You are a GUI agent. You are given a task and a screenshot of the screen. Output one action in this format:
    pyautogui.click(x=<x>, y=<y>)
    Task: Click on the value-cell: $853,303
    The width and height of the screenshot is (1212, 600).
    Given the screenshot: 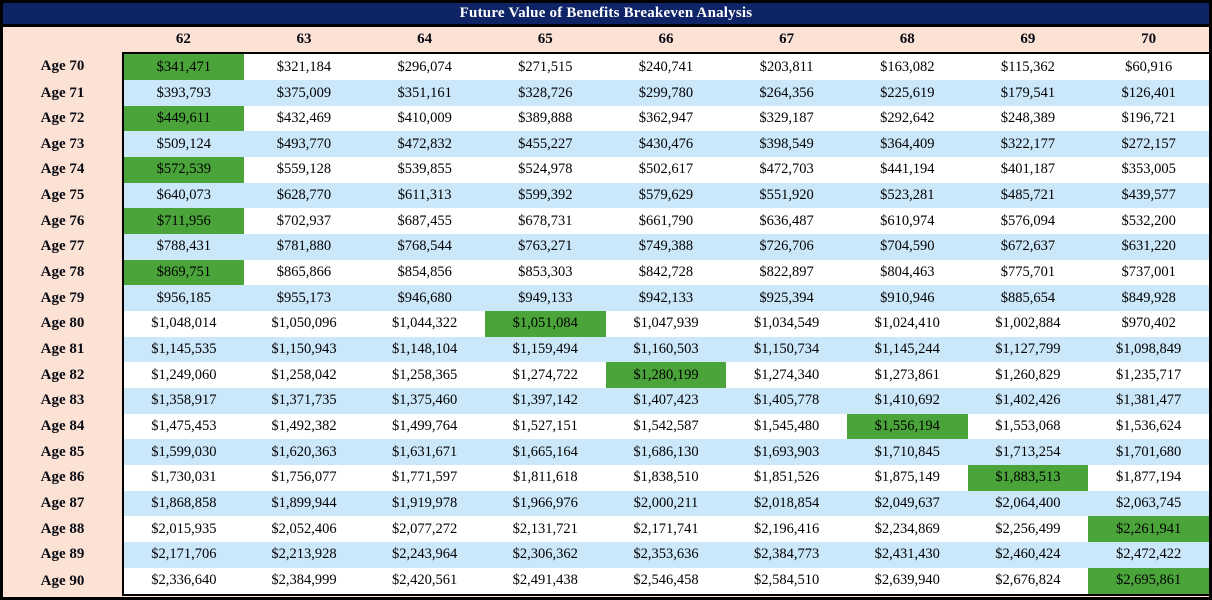 What is the action you would take?
    pyautogui.click(x=545, y=272)
    